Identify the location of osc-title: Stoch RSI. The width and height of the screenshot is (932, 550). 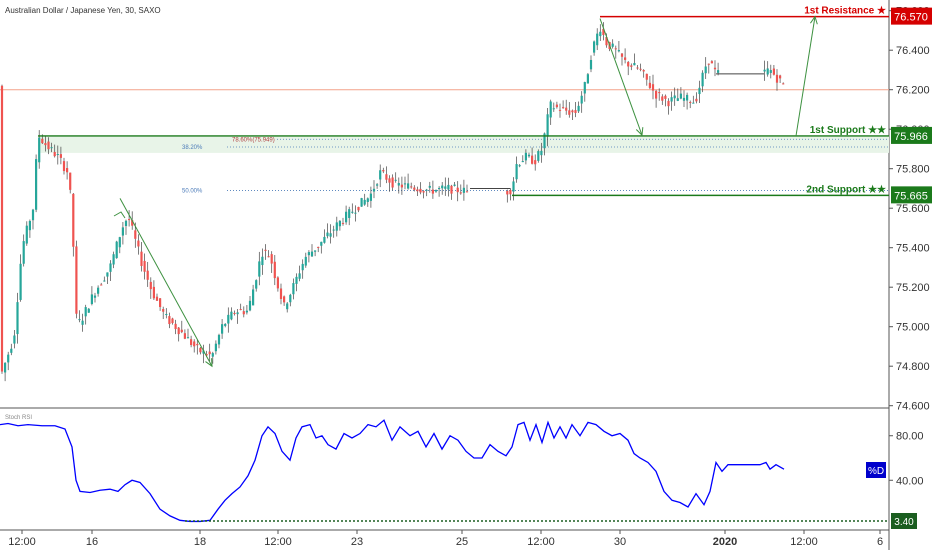
(18, 418).